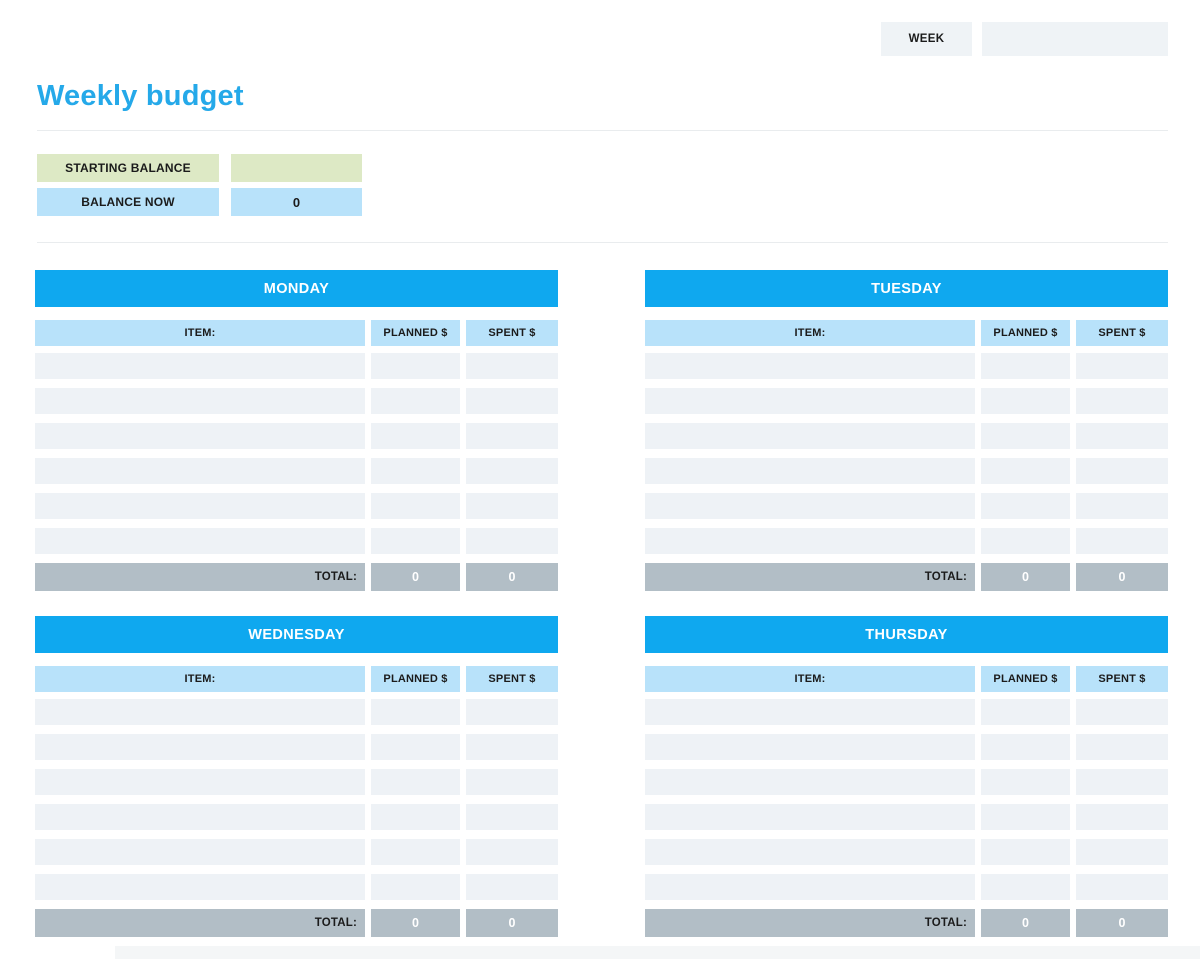  Describe the element at coordinates (1075, 39) in the screenshot. I see `week-input-cell` at that location.